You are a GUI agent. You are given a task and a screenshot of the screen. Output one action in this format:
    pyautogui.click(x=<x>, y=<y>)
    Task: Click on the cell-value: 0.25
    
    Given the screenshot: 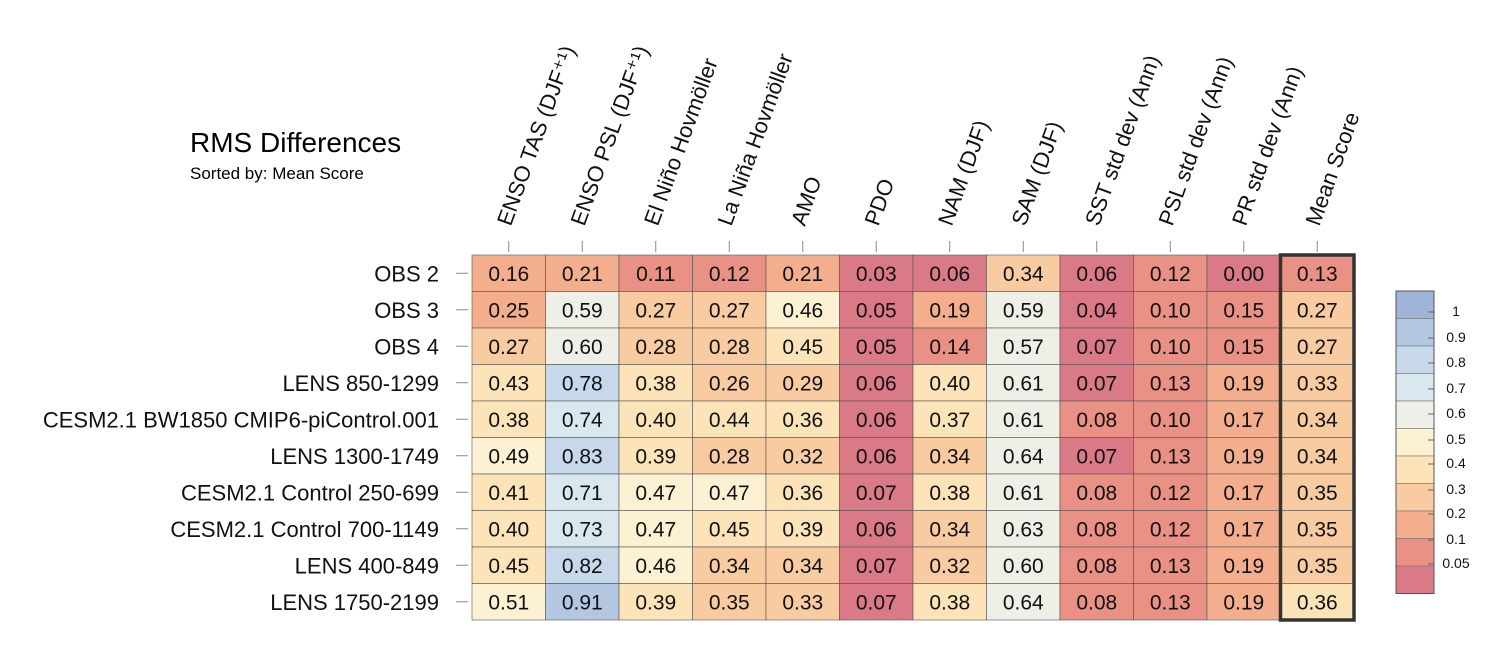 What is the action you would take?
    pyautogui.click(x=508, y=310)
    